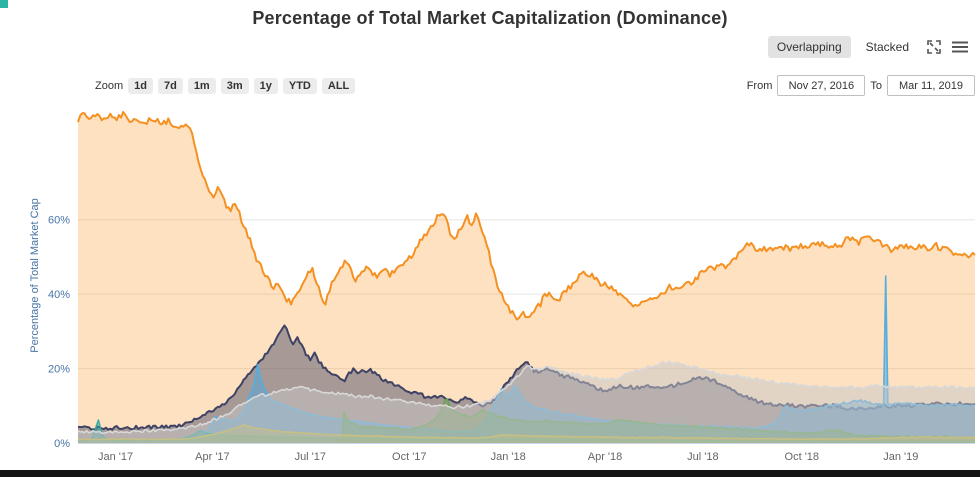 This screenshot has width=980, height=477. I want to click on zoom-button-7d: 7d, so click(170, 86).